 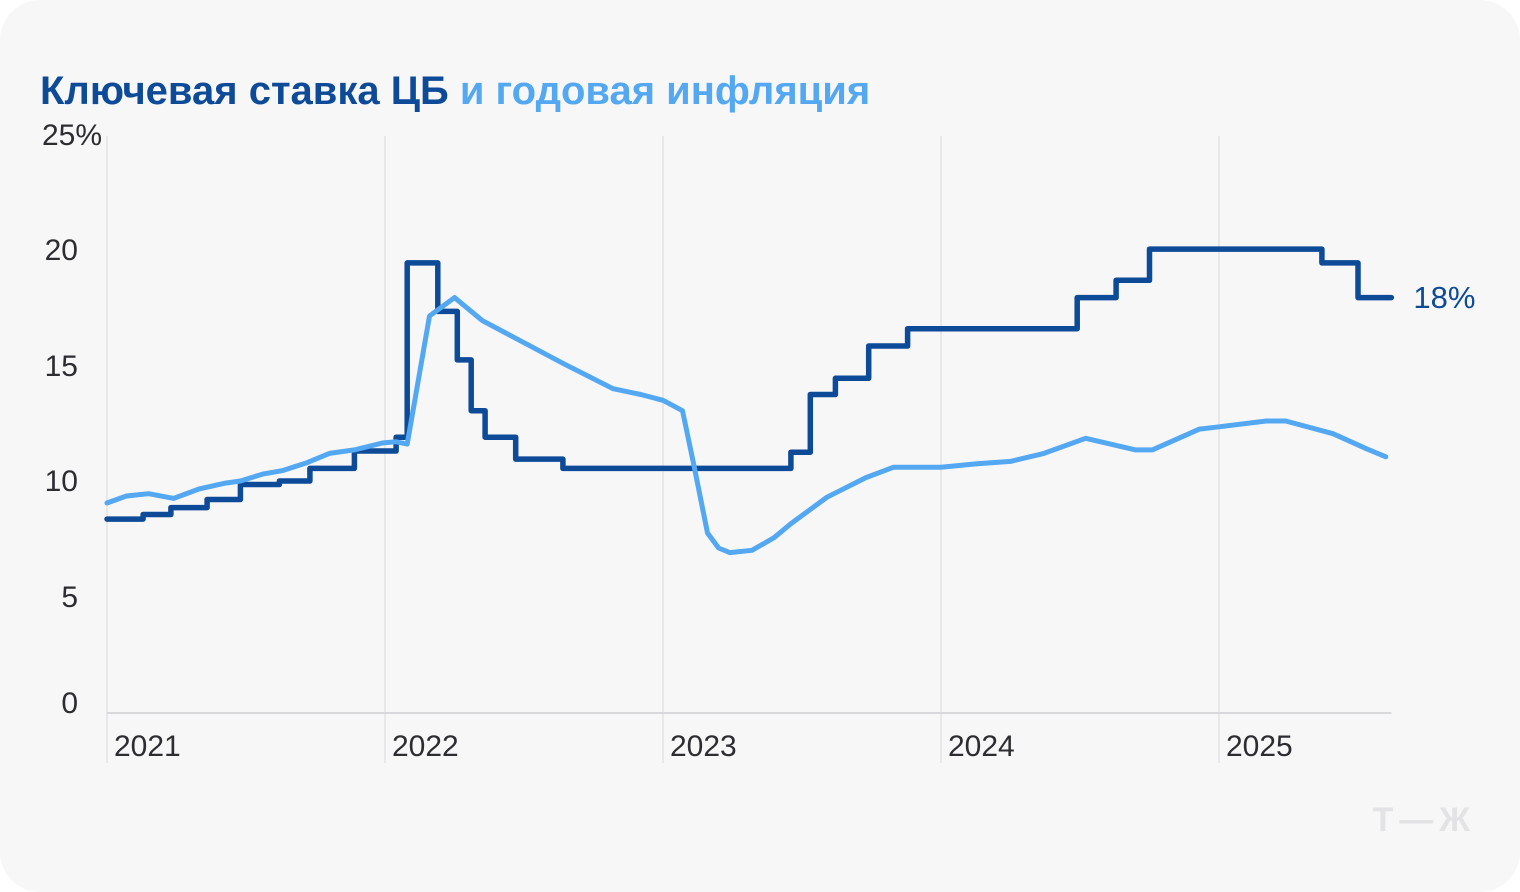 I want to click on x-tick-label-2023: 2023, so click(x=703, y=746).